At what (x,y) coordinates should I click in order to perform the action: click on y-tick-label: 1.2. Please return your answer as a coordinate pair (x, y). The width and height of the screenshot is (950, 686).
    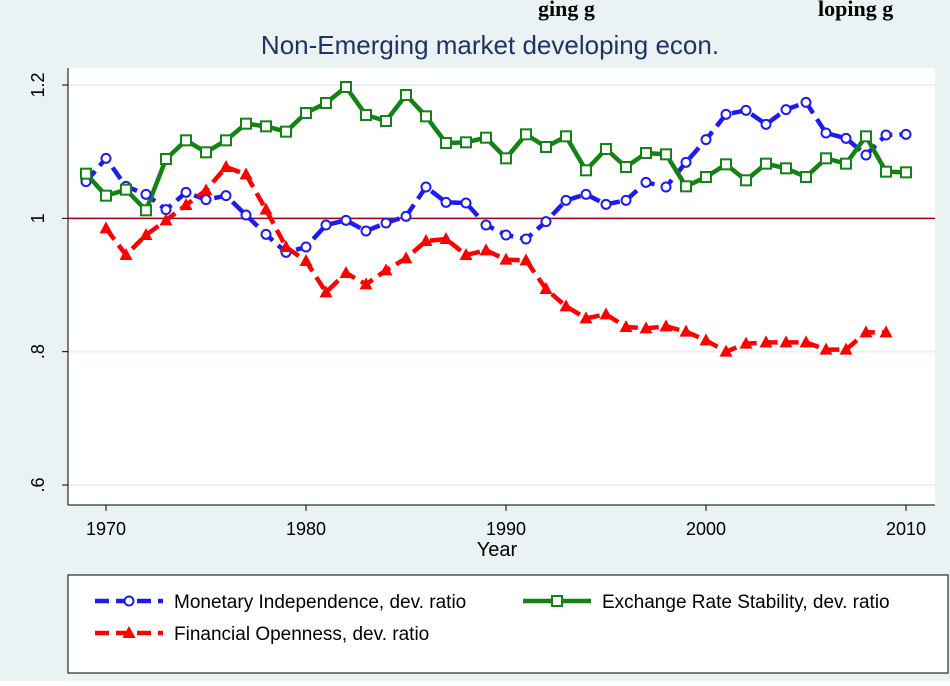
    Looking at the image, I should click on (38, 84).